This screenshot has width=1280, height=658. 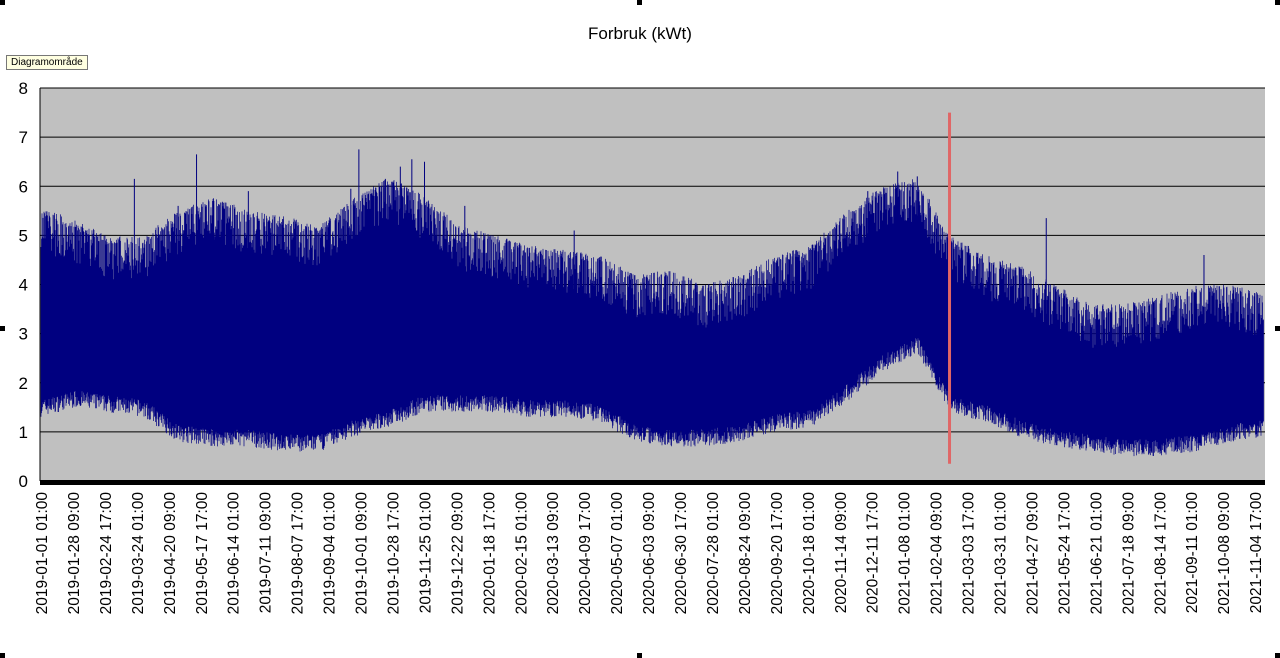 I want to click on x-tick-label: 2021-05-24 17:00, so click(x=1064, y=553).